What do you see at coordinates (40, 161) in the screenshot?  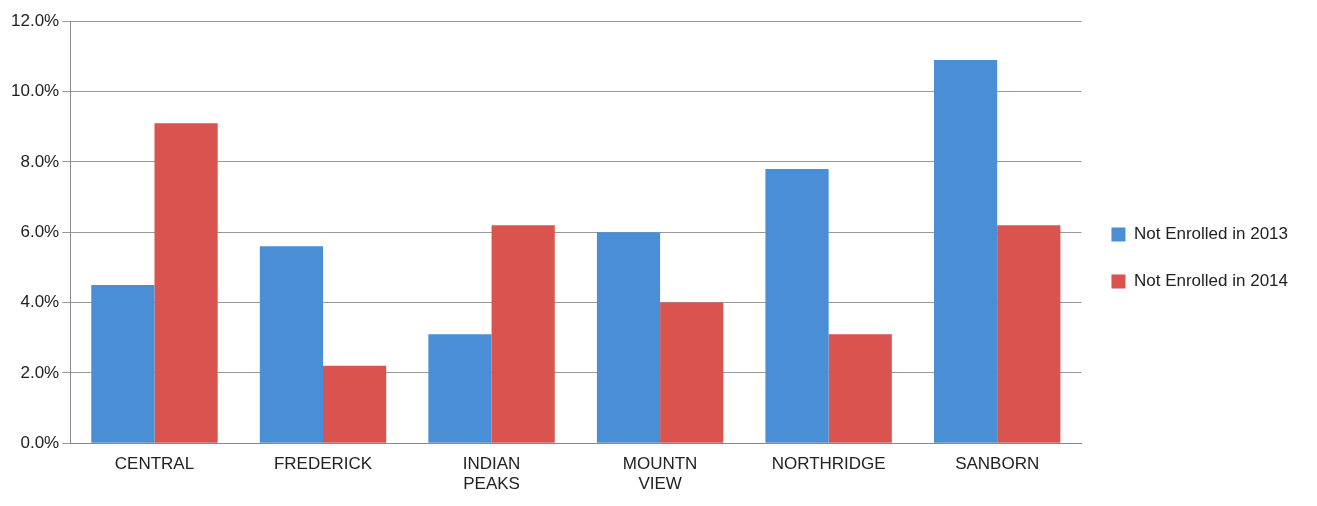 I see `y-tick-label: 8.0%` at bounding box center [40, 161].